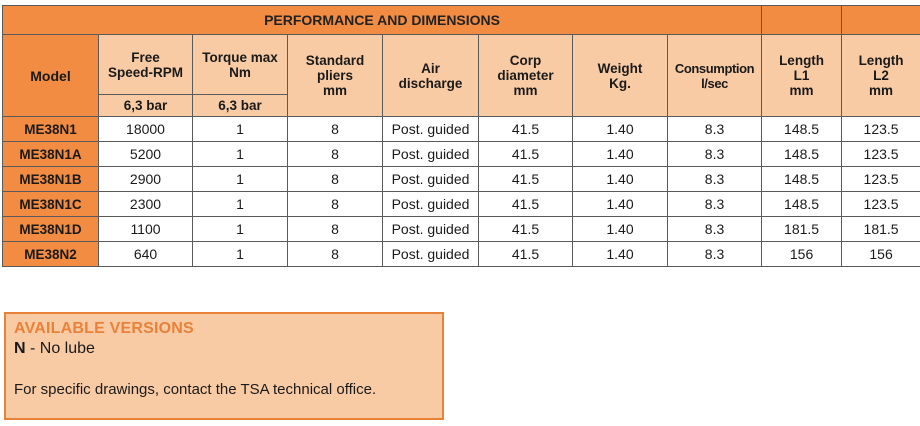  Describe the element at coordinates (620, 75) in the screenshot. I see `header-weight: Weight Kg.` at that location.